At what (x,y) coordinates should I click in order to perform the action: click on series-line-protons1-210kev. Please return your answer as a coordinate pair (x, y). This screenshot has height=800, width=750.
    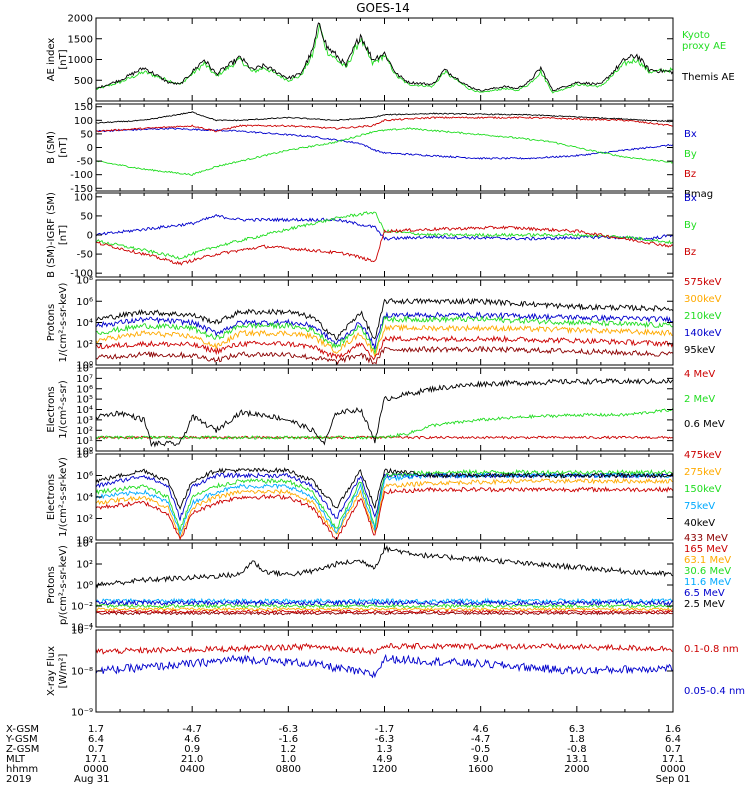
    Looking at the image, I should click on (384, 335).